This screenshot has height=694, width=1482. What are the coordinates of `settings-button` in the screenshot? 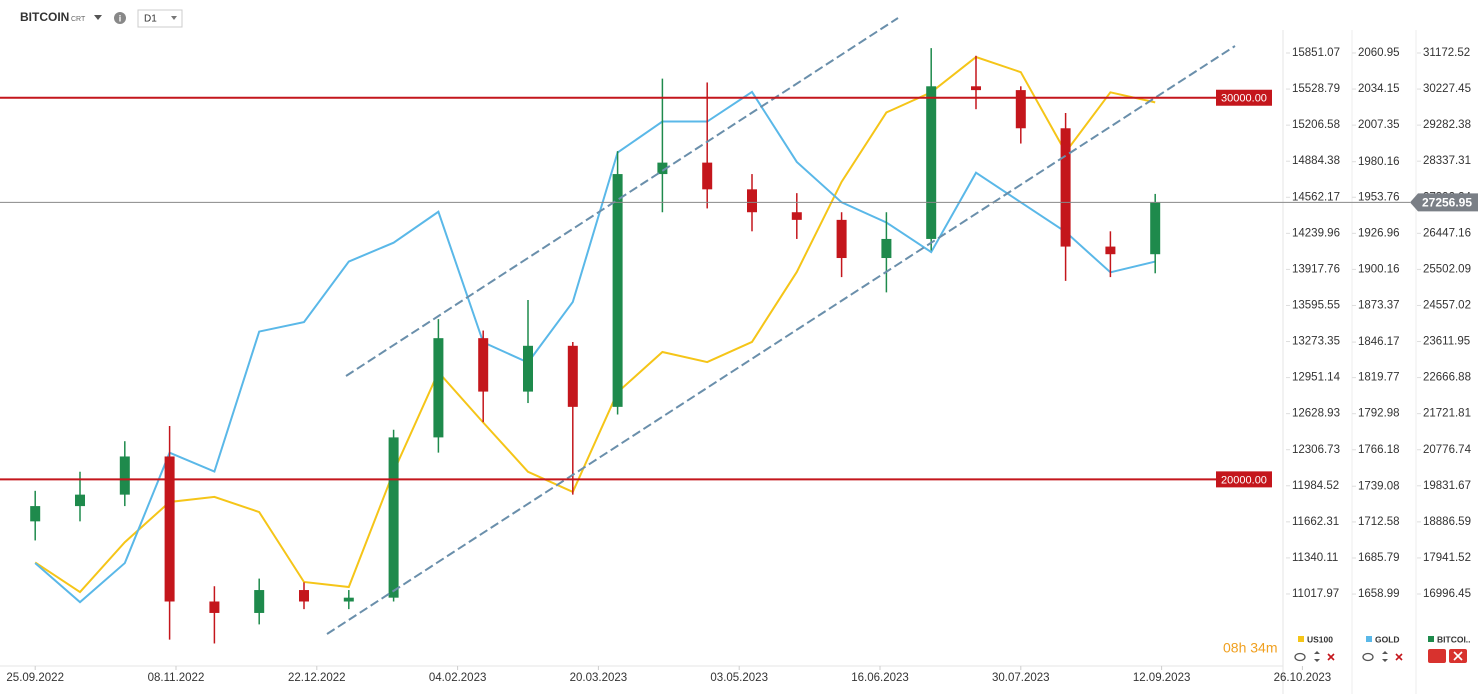 It's located at (1437, 656).